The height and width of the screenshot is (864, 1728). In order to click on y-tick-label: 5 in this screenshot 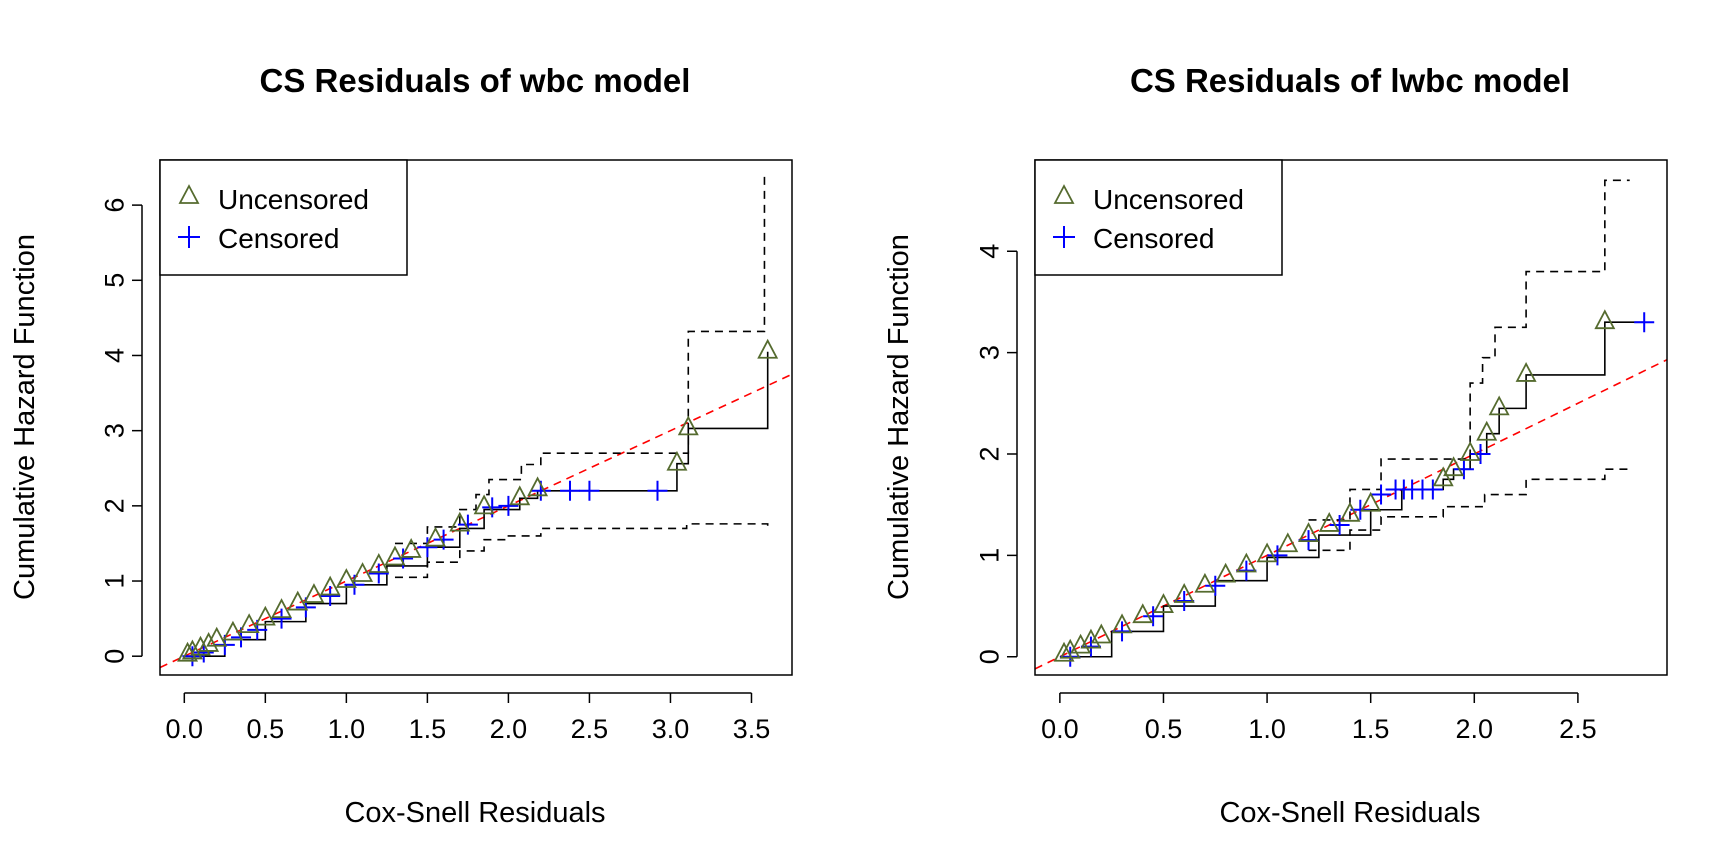, I will do `click(114, 280)`.